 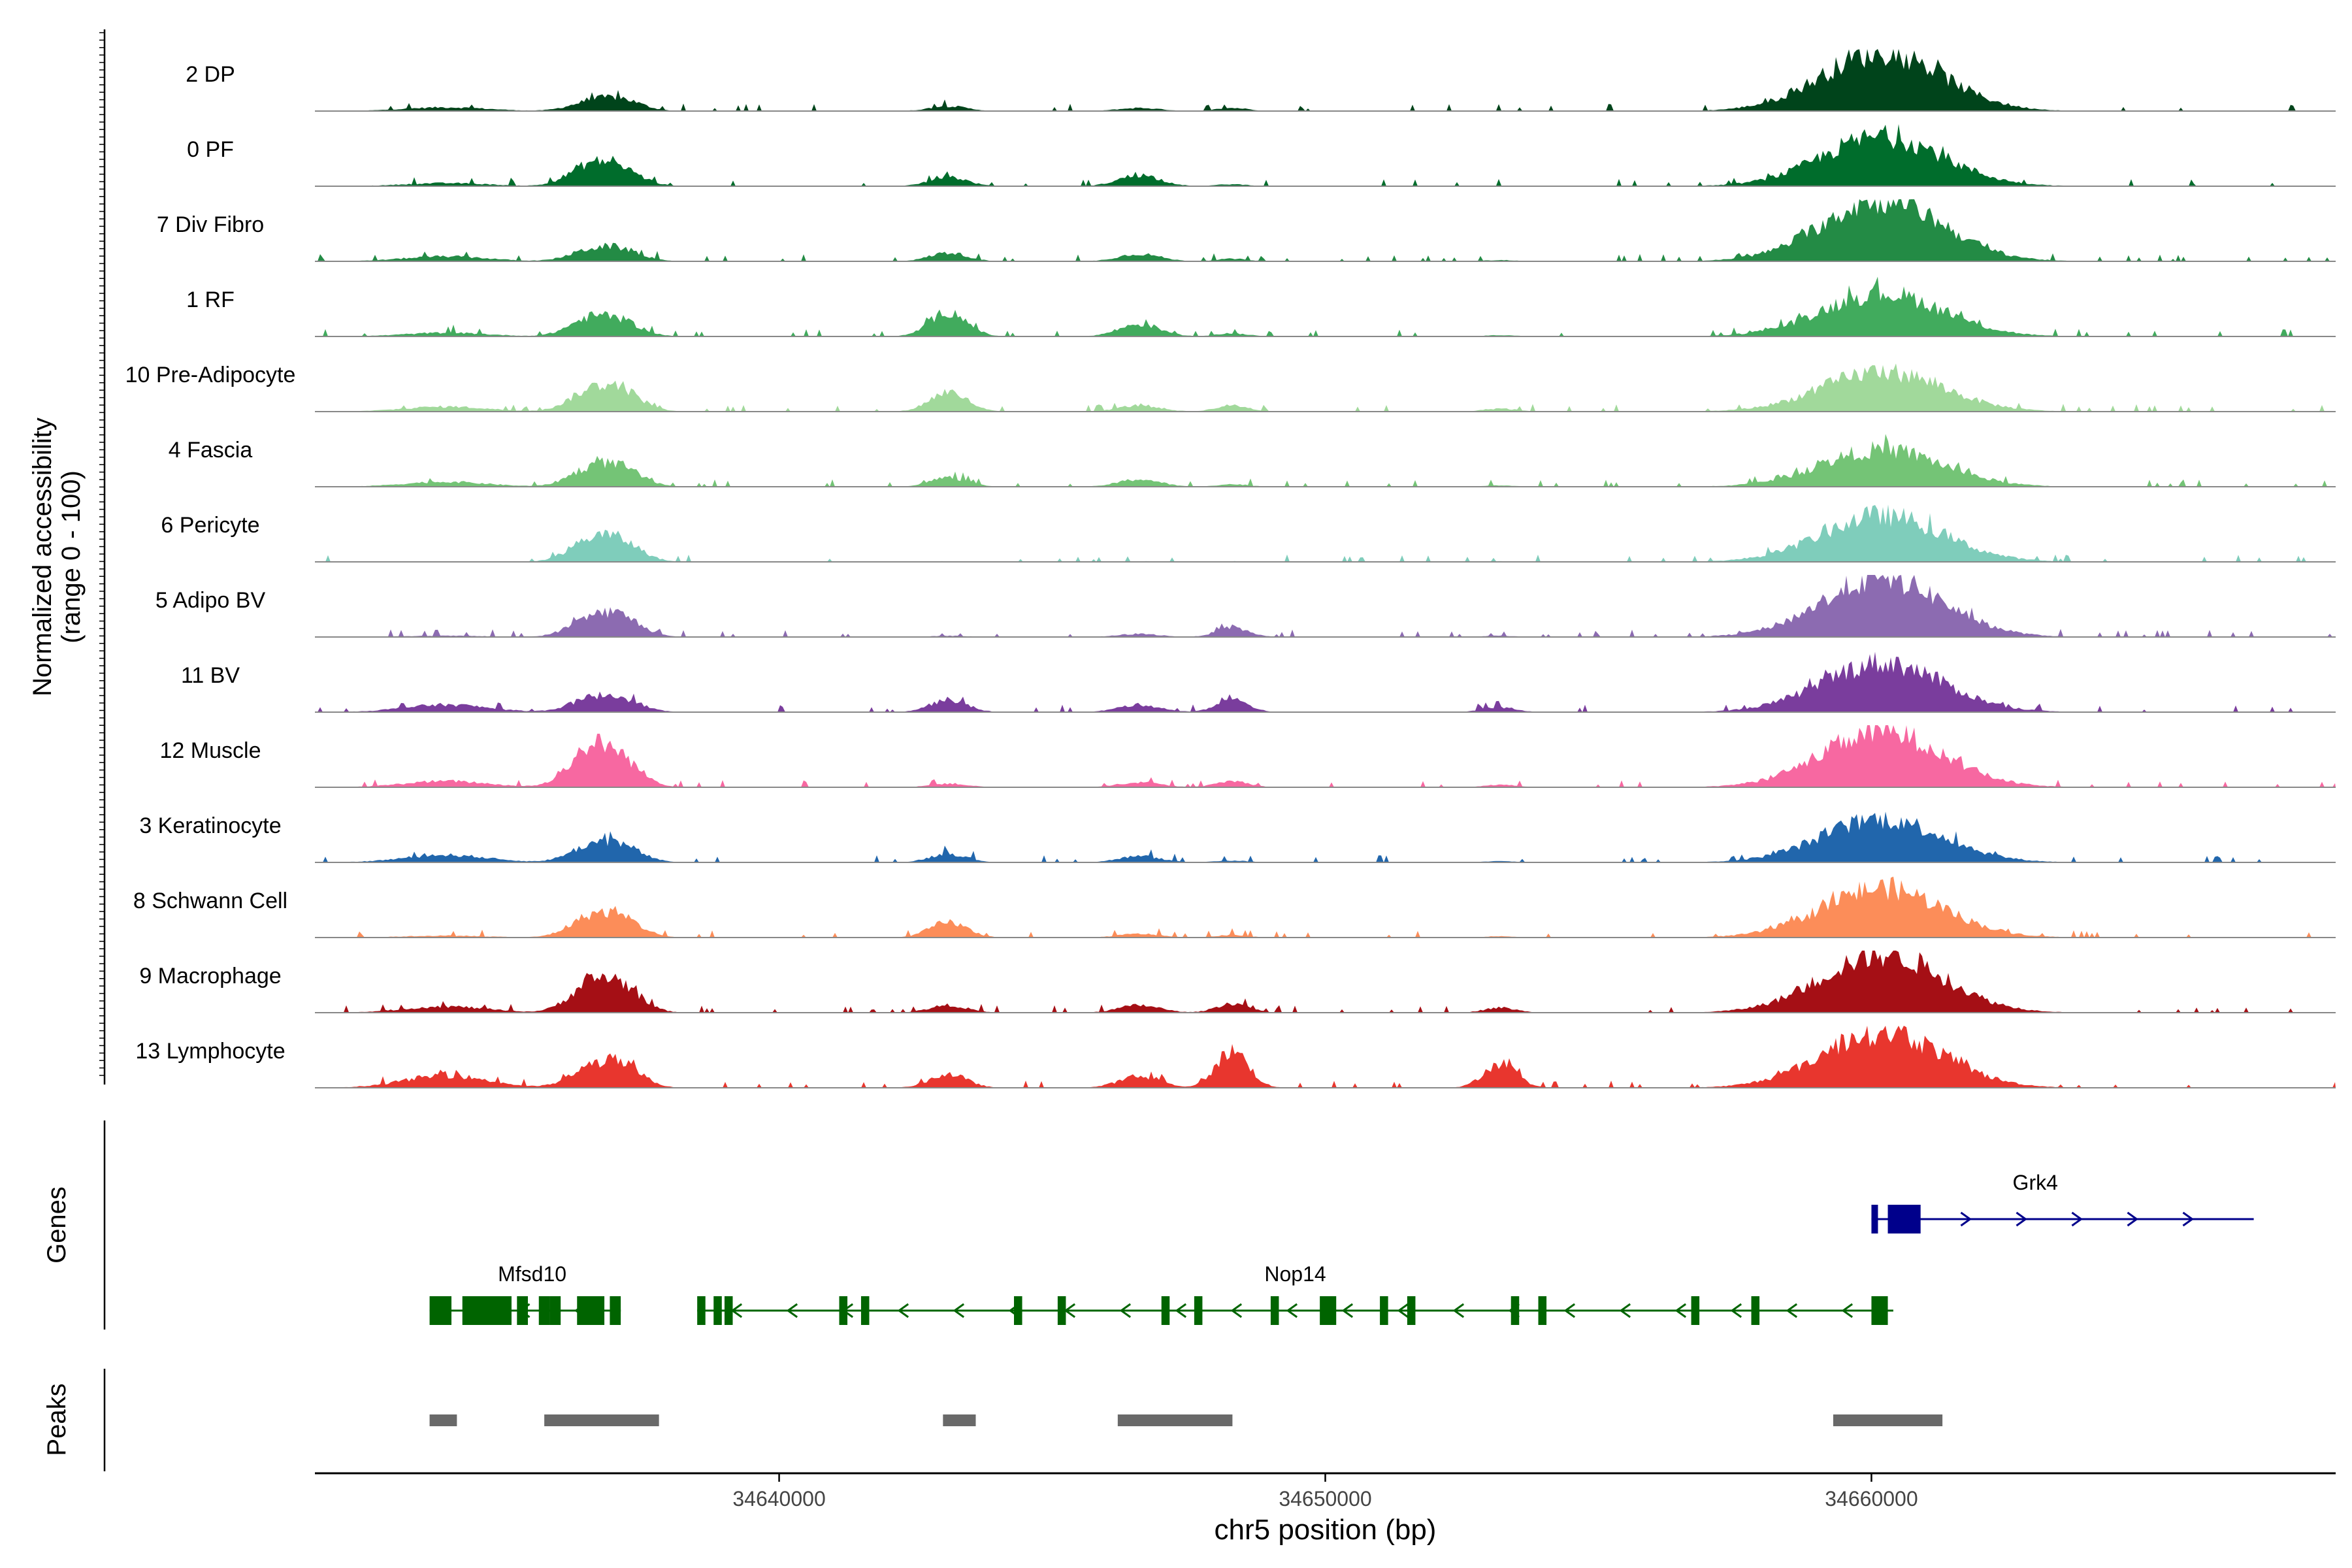 What do you see at coordinates (210, 224) in the screenshot?
I see `track-label: 7 Div Fibro` at bounding box center [210, 224].